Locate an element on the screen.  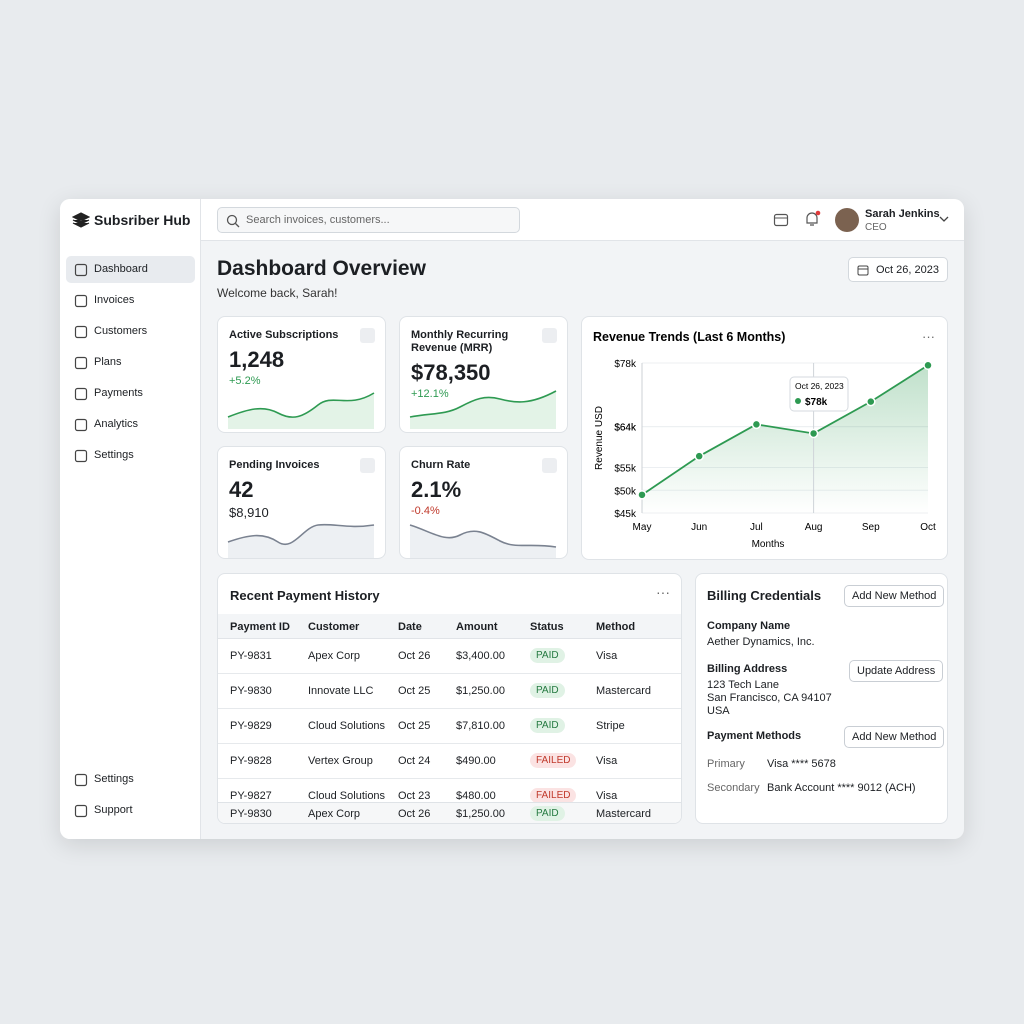
user-role: CEO is located at coordinates (876, 227).